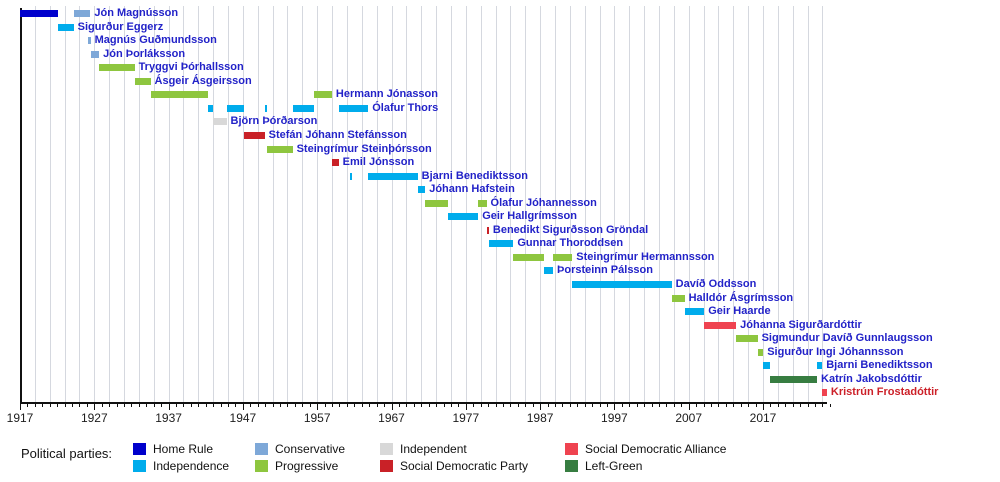  Describe the element at coordinates (645, 256) in the screenshot. I see `pm-name-label: Steingrímur Hermannsson` at that location.